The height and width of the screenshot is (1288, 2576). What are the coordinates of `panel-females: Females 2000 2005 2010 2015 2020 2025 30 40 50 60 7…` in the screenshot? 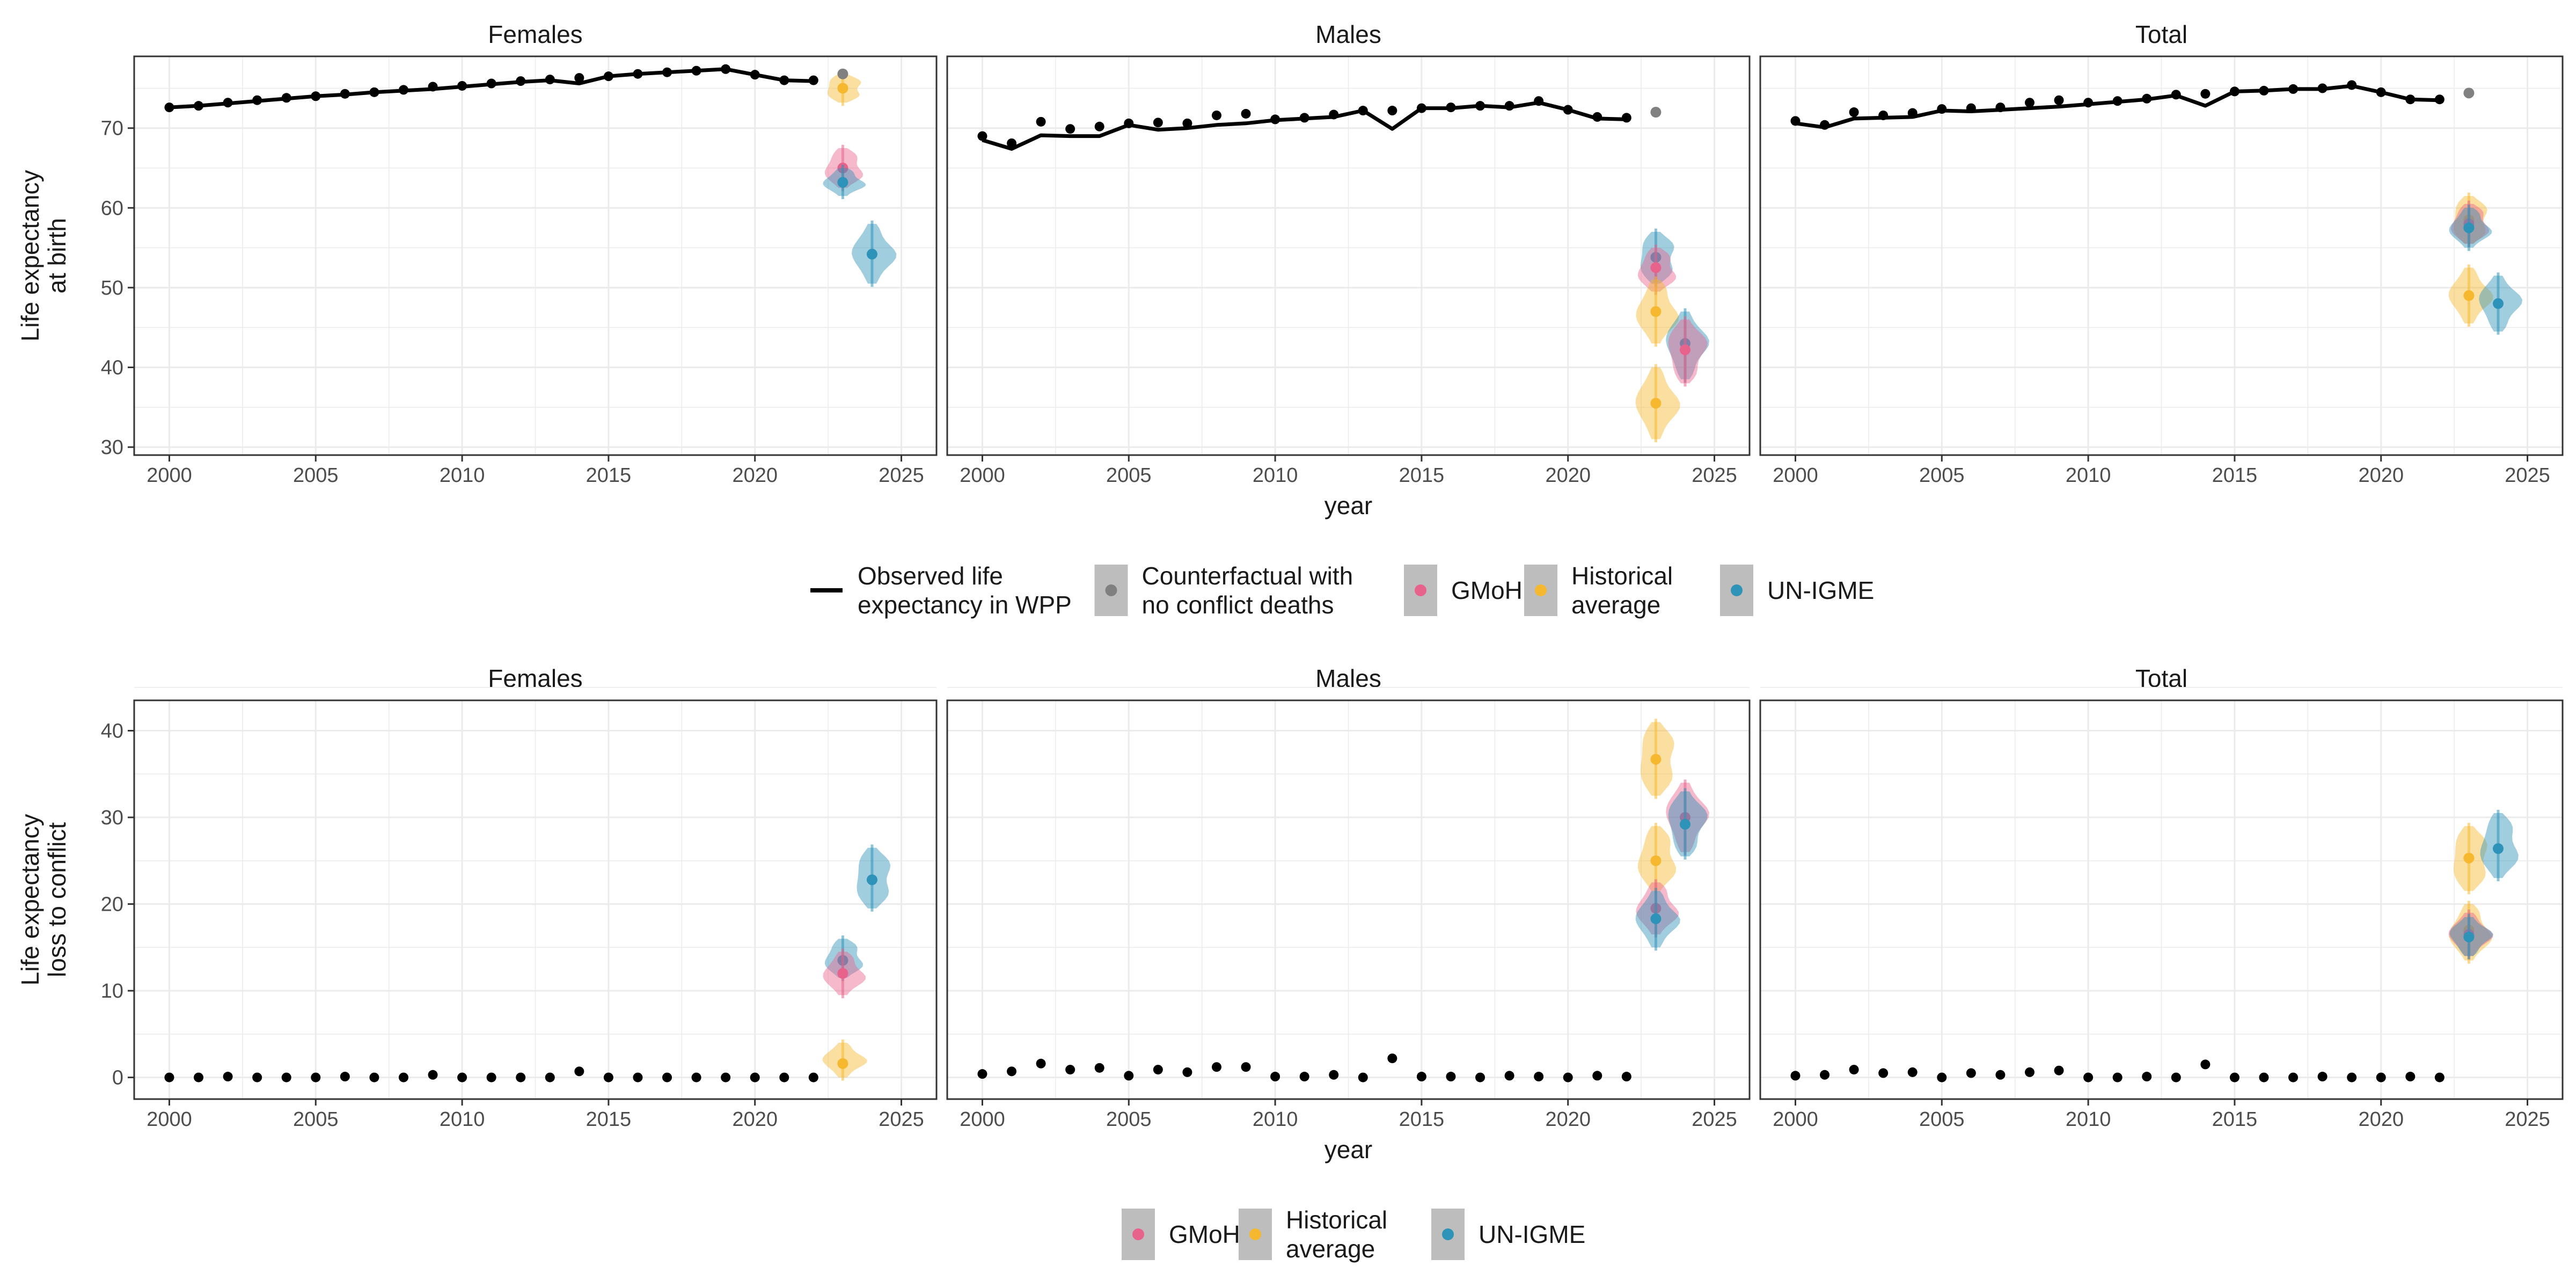 It's located at (519, 251).